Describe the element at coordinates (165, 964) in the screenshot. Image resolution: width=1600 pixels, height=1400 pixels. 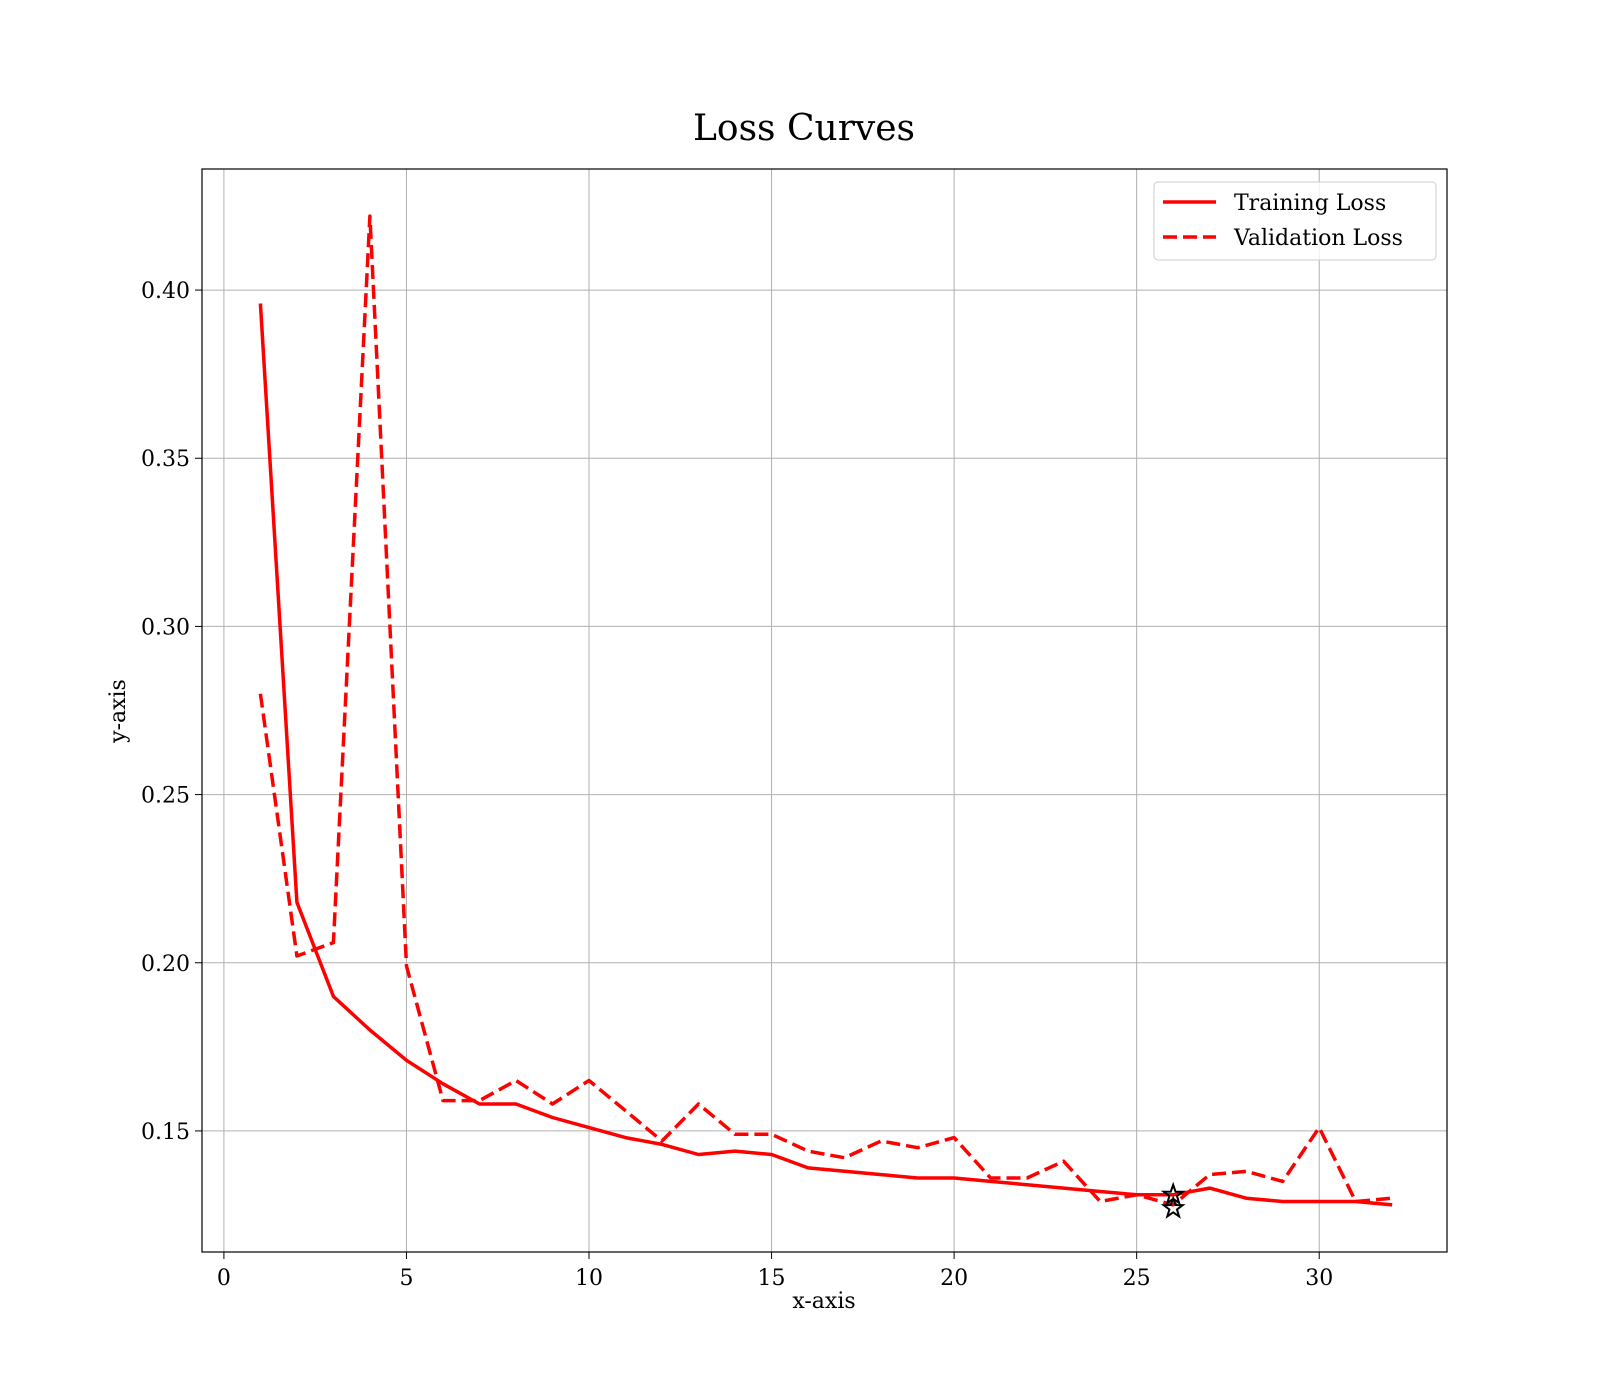
I see `y-tick-label: 0.20` at that location.